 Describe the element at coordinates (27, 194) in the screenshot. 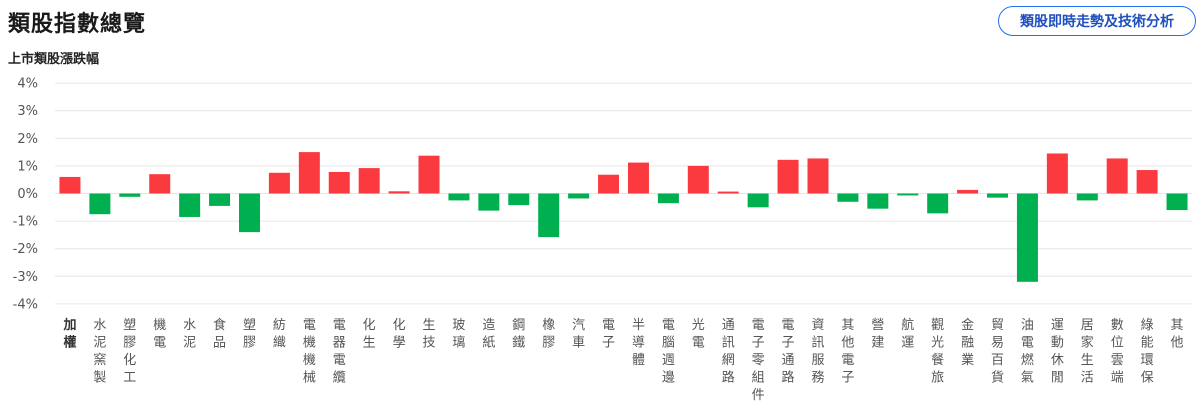

I see `y-tick-label: 0%` at that location.